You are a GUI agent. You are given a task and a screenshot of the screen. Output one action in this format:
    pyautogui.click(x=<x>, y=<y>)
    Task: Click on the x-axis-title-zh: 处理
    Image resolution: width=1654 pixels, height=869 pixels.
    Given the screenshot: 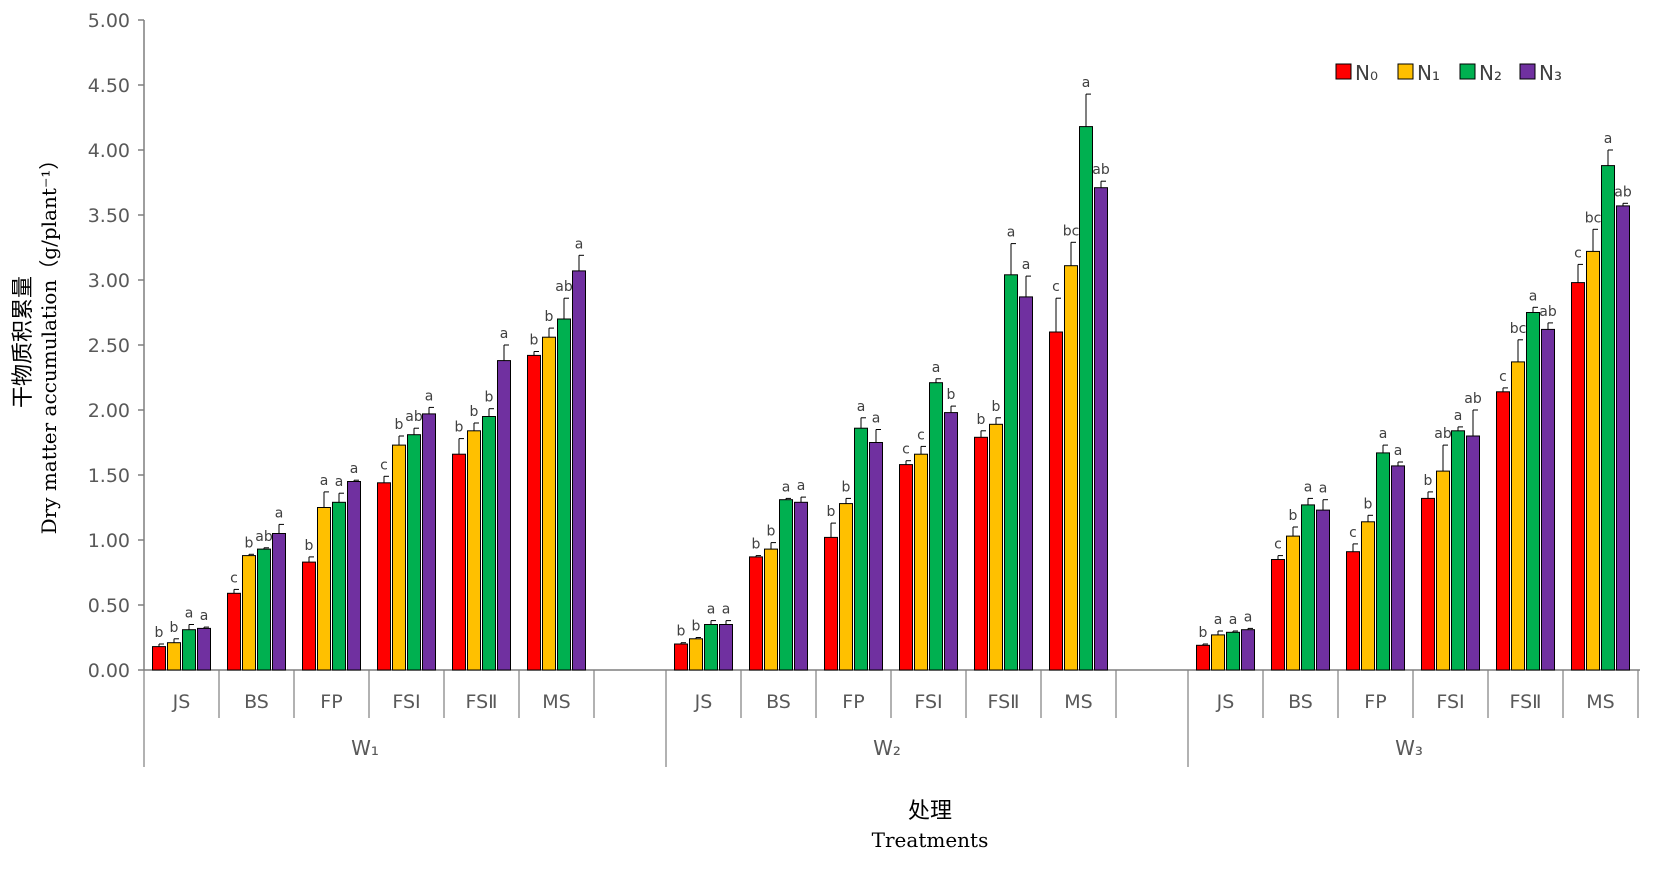 What is the action you would take?
    pyautogui.click(x=930, y=811)
    